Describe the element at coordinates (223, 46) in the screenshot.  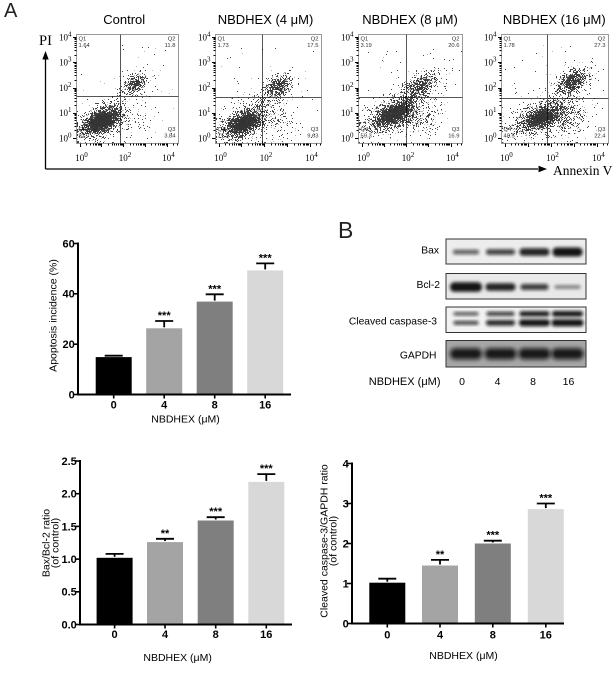
I see `svg-text: 1.73` at that location.